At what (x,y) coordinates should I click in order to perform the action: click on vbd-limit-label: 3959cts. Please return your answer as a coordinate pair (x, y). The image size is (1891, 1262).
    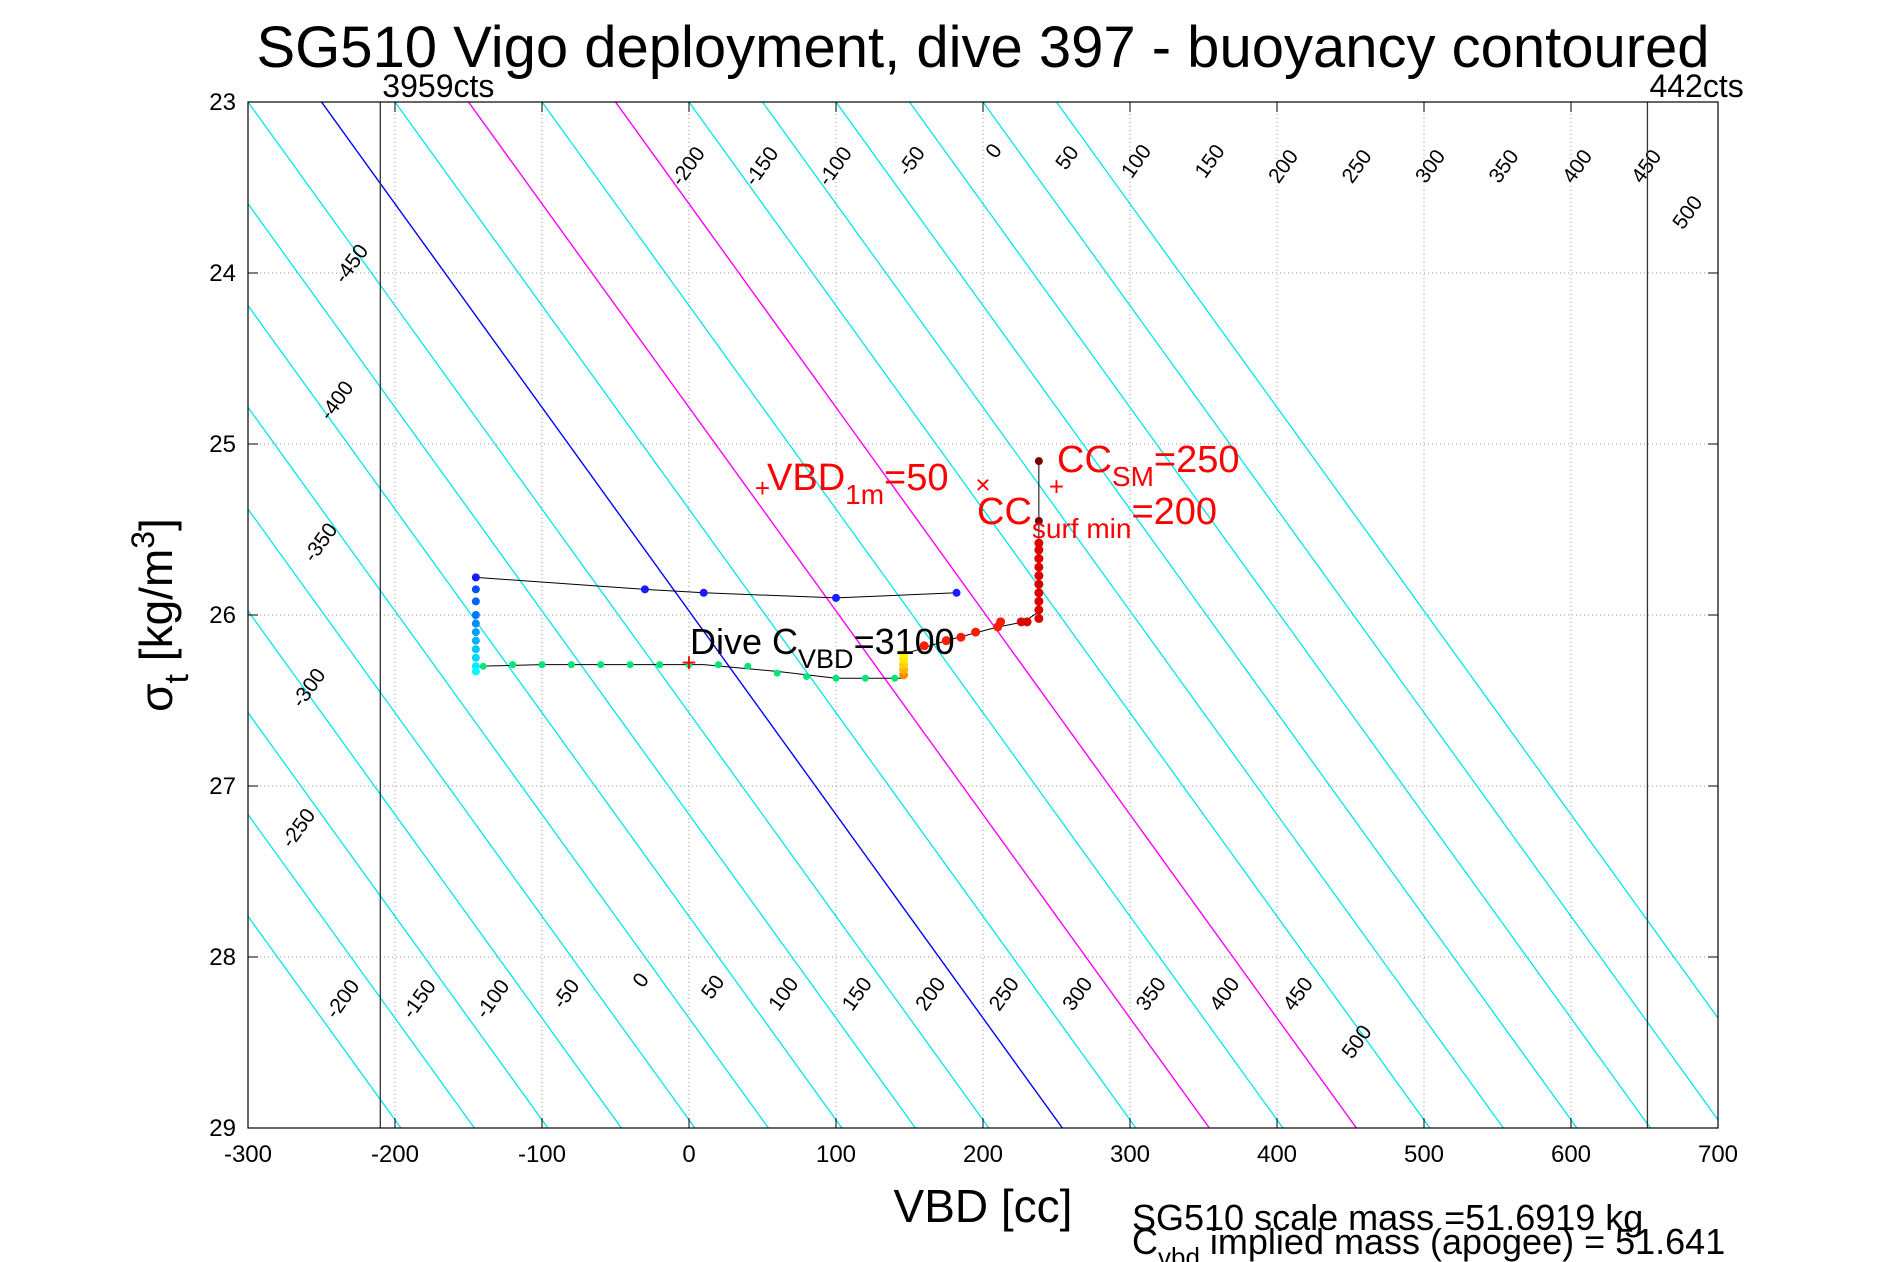
    Looking at the image, I should click on (438, 86).